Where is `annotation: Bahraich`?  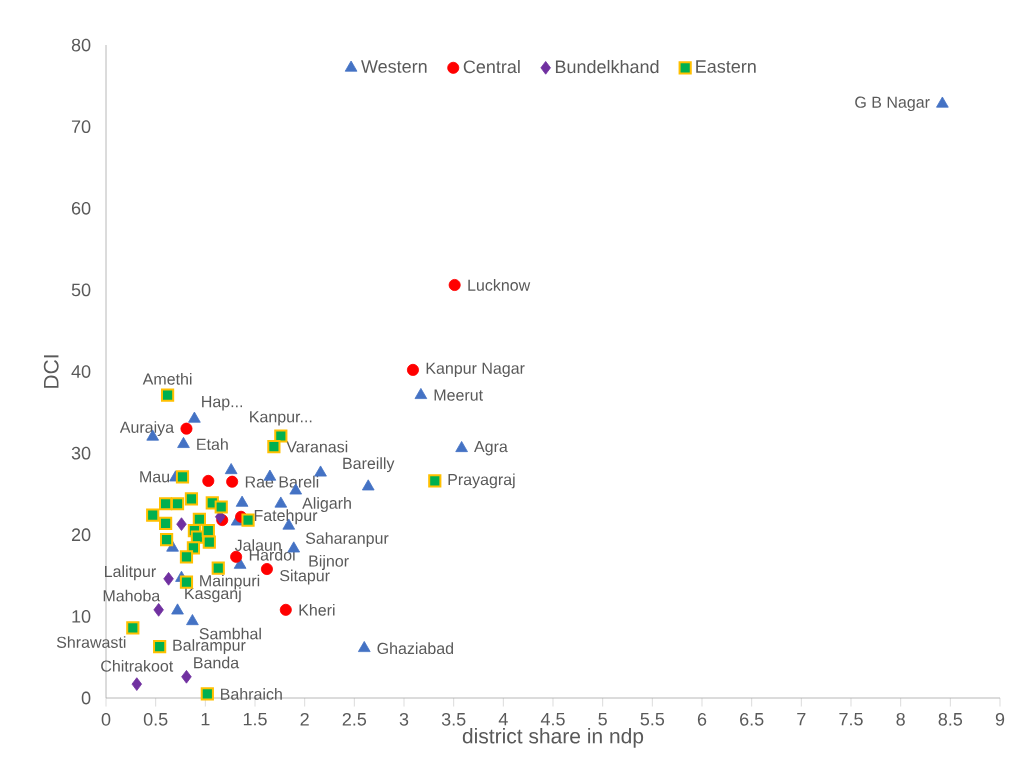 annotation: Bahraich is located at coordinates (251, 694).